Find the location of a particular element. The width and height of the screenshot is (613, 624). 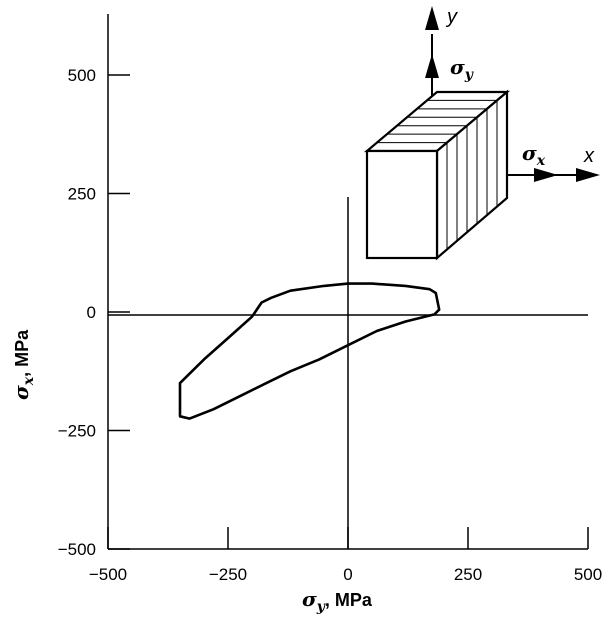

y-axis-title: σx, MPa is located at coordinates (23, 364).